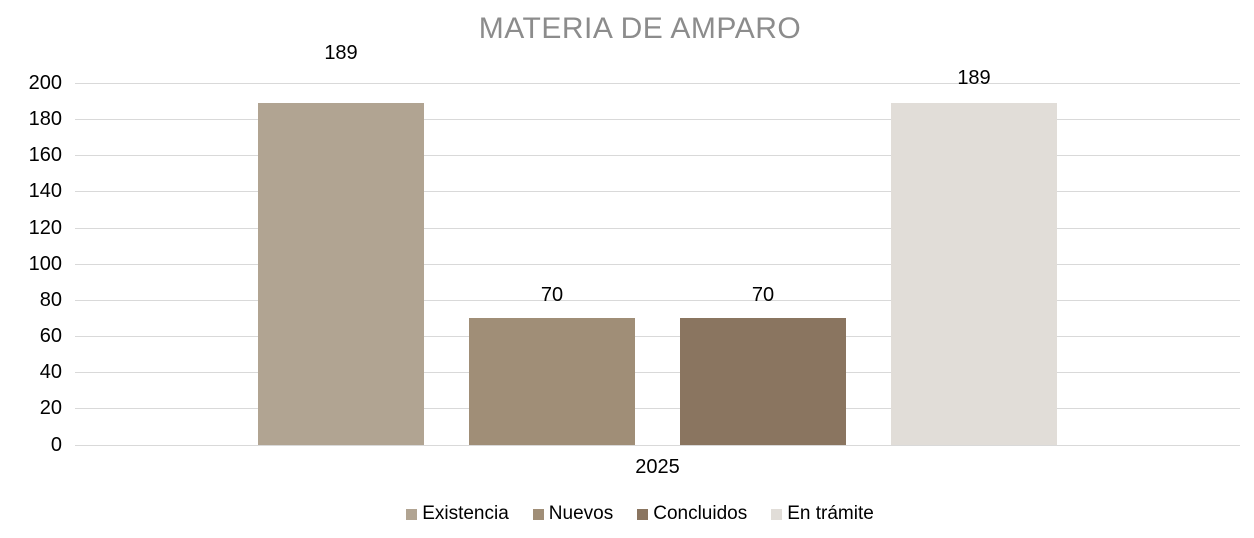  Describe the element at coordinates (657, 445) in the screenshot. I see `x-axis-line` at that location.